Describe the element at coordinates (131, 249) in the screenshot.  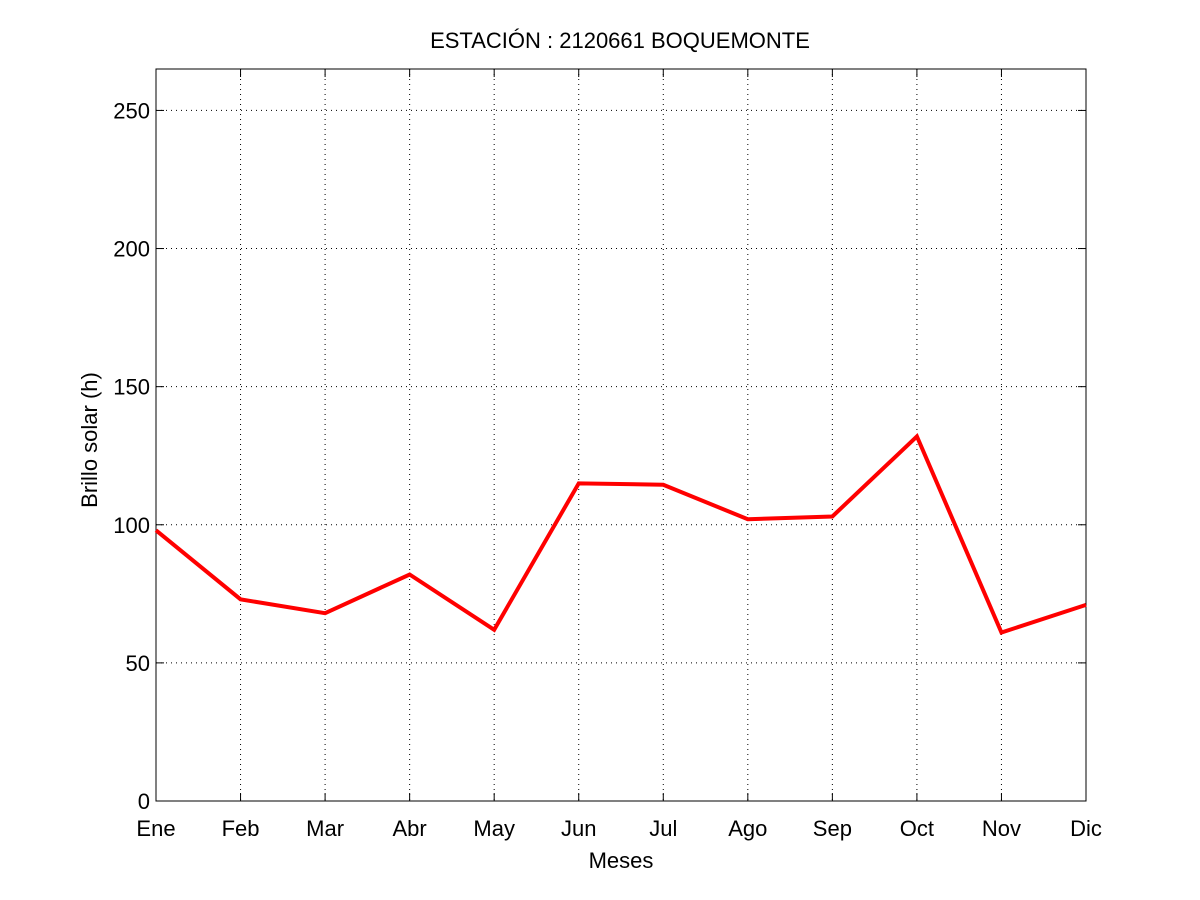
I see `y-tick-label: 200` at that location.